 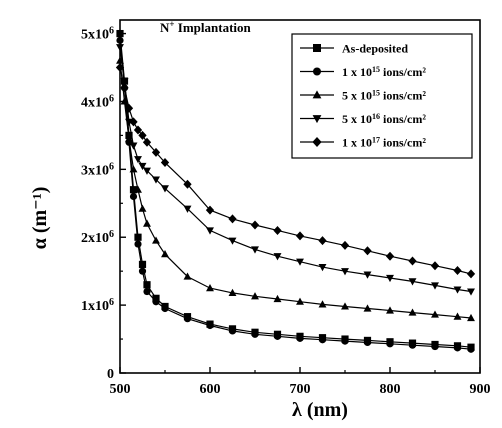 I want to click on y-tick-label-base: 5x10, so click(x=95, y=35).